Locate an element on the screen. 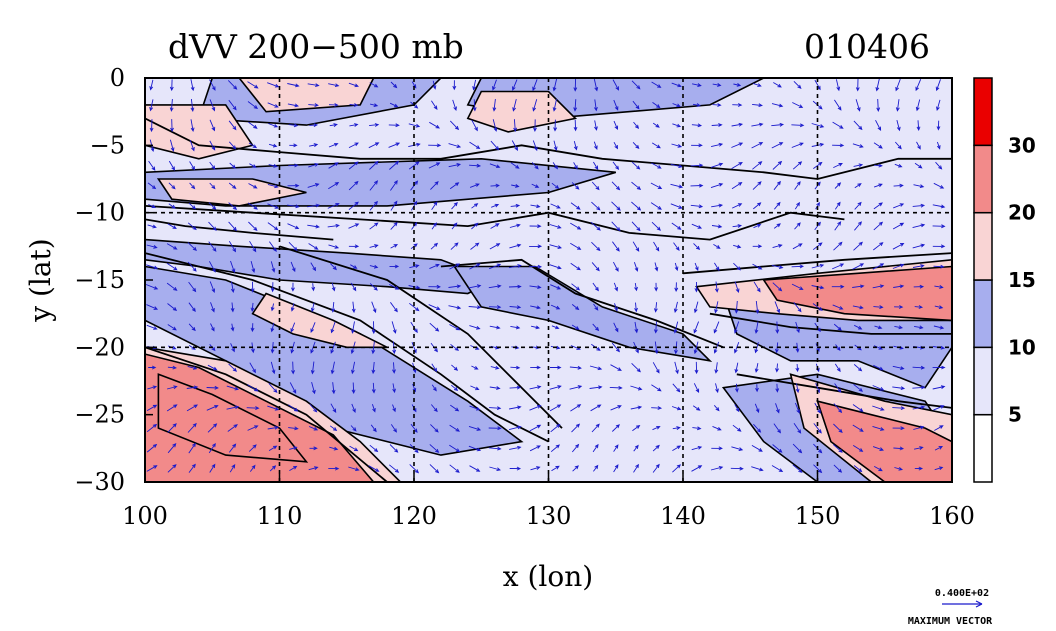 Image resolution: width=1056 pixels, height=631 pixels. colorbar-tick-label: 30 is located at coordinates (1022, 145).